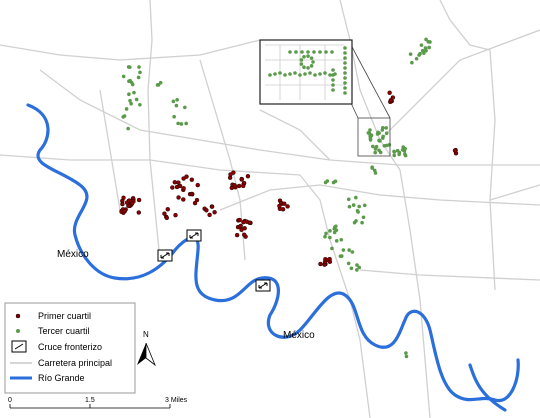 The height and width of the screenshot is (418, 540). What do you see at coordinates (176, 400) in the screenshot?
I see `scale-label: 3 Miles` at bounding box center [176, 400].